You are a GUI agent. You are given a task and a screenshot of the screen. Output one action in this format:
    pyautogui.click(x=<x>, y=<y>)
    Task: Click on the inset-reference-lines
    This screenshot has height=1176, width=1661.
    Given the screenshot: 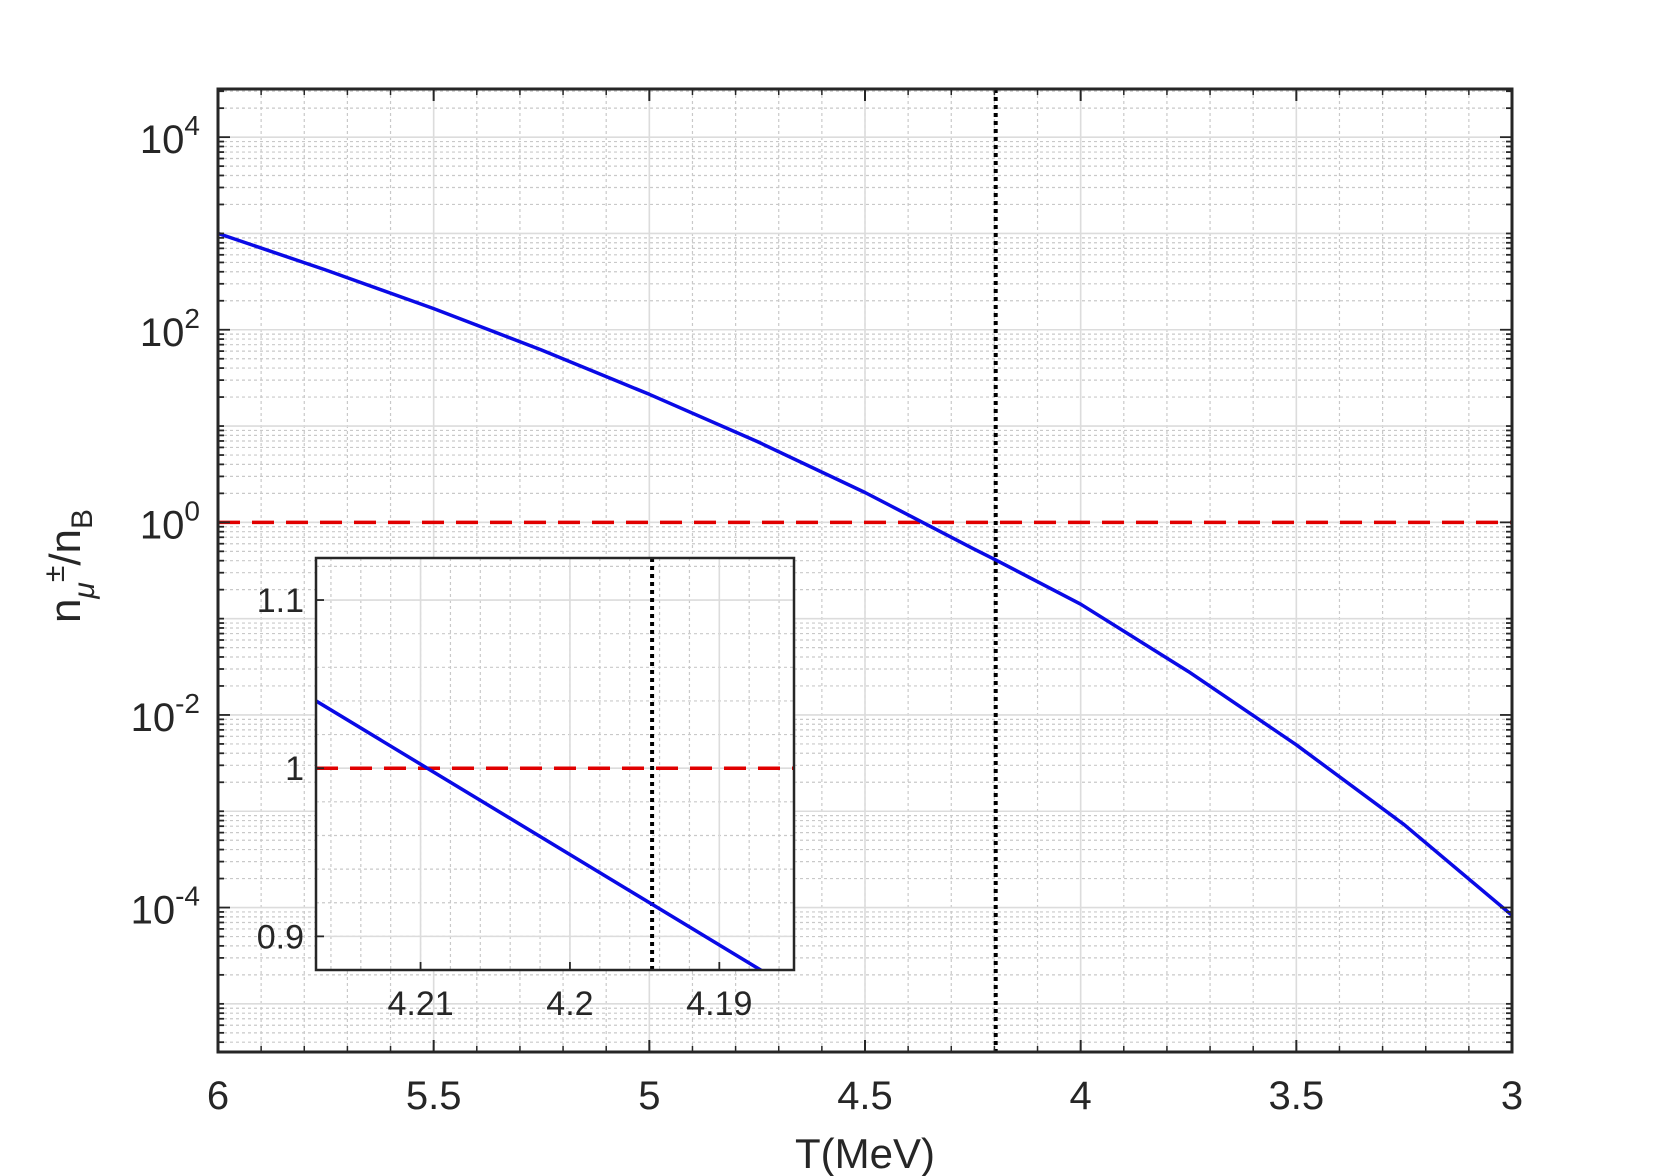 What is the action you would take?
    pyautogui.click(x=555, y=764)
    